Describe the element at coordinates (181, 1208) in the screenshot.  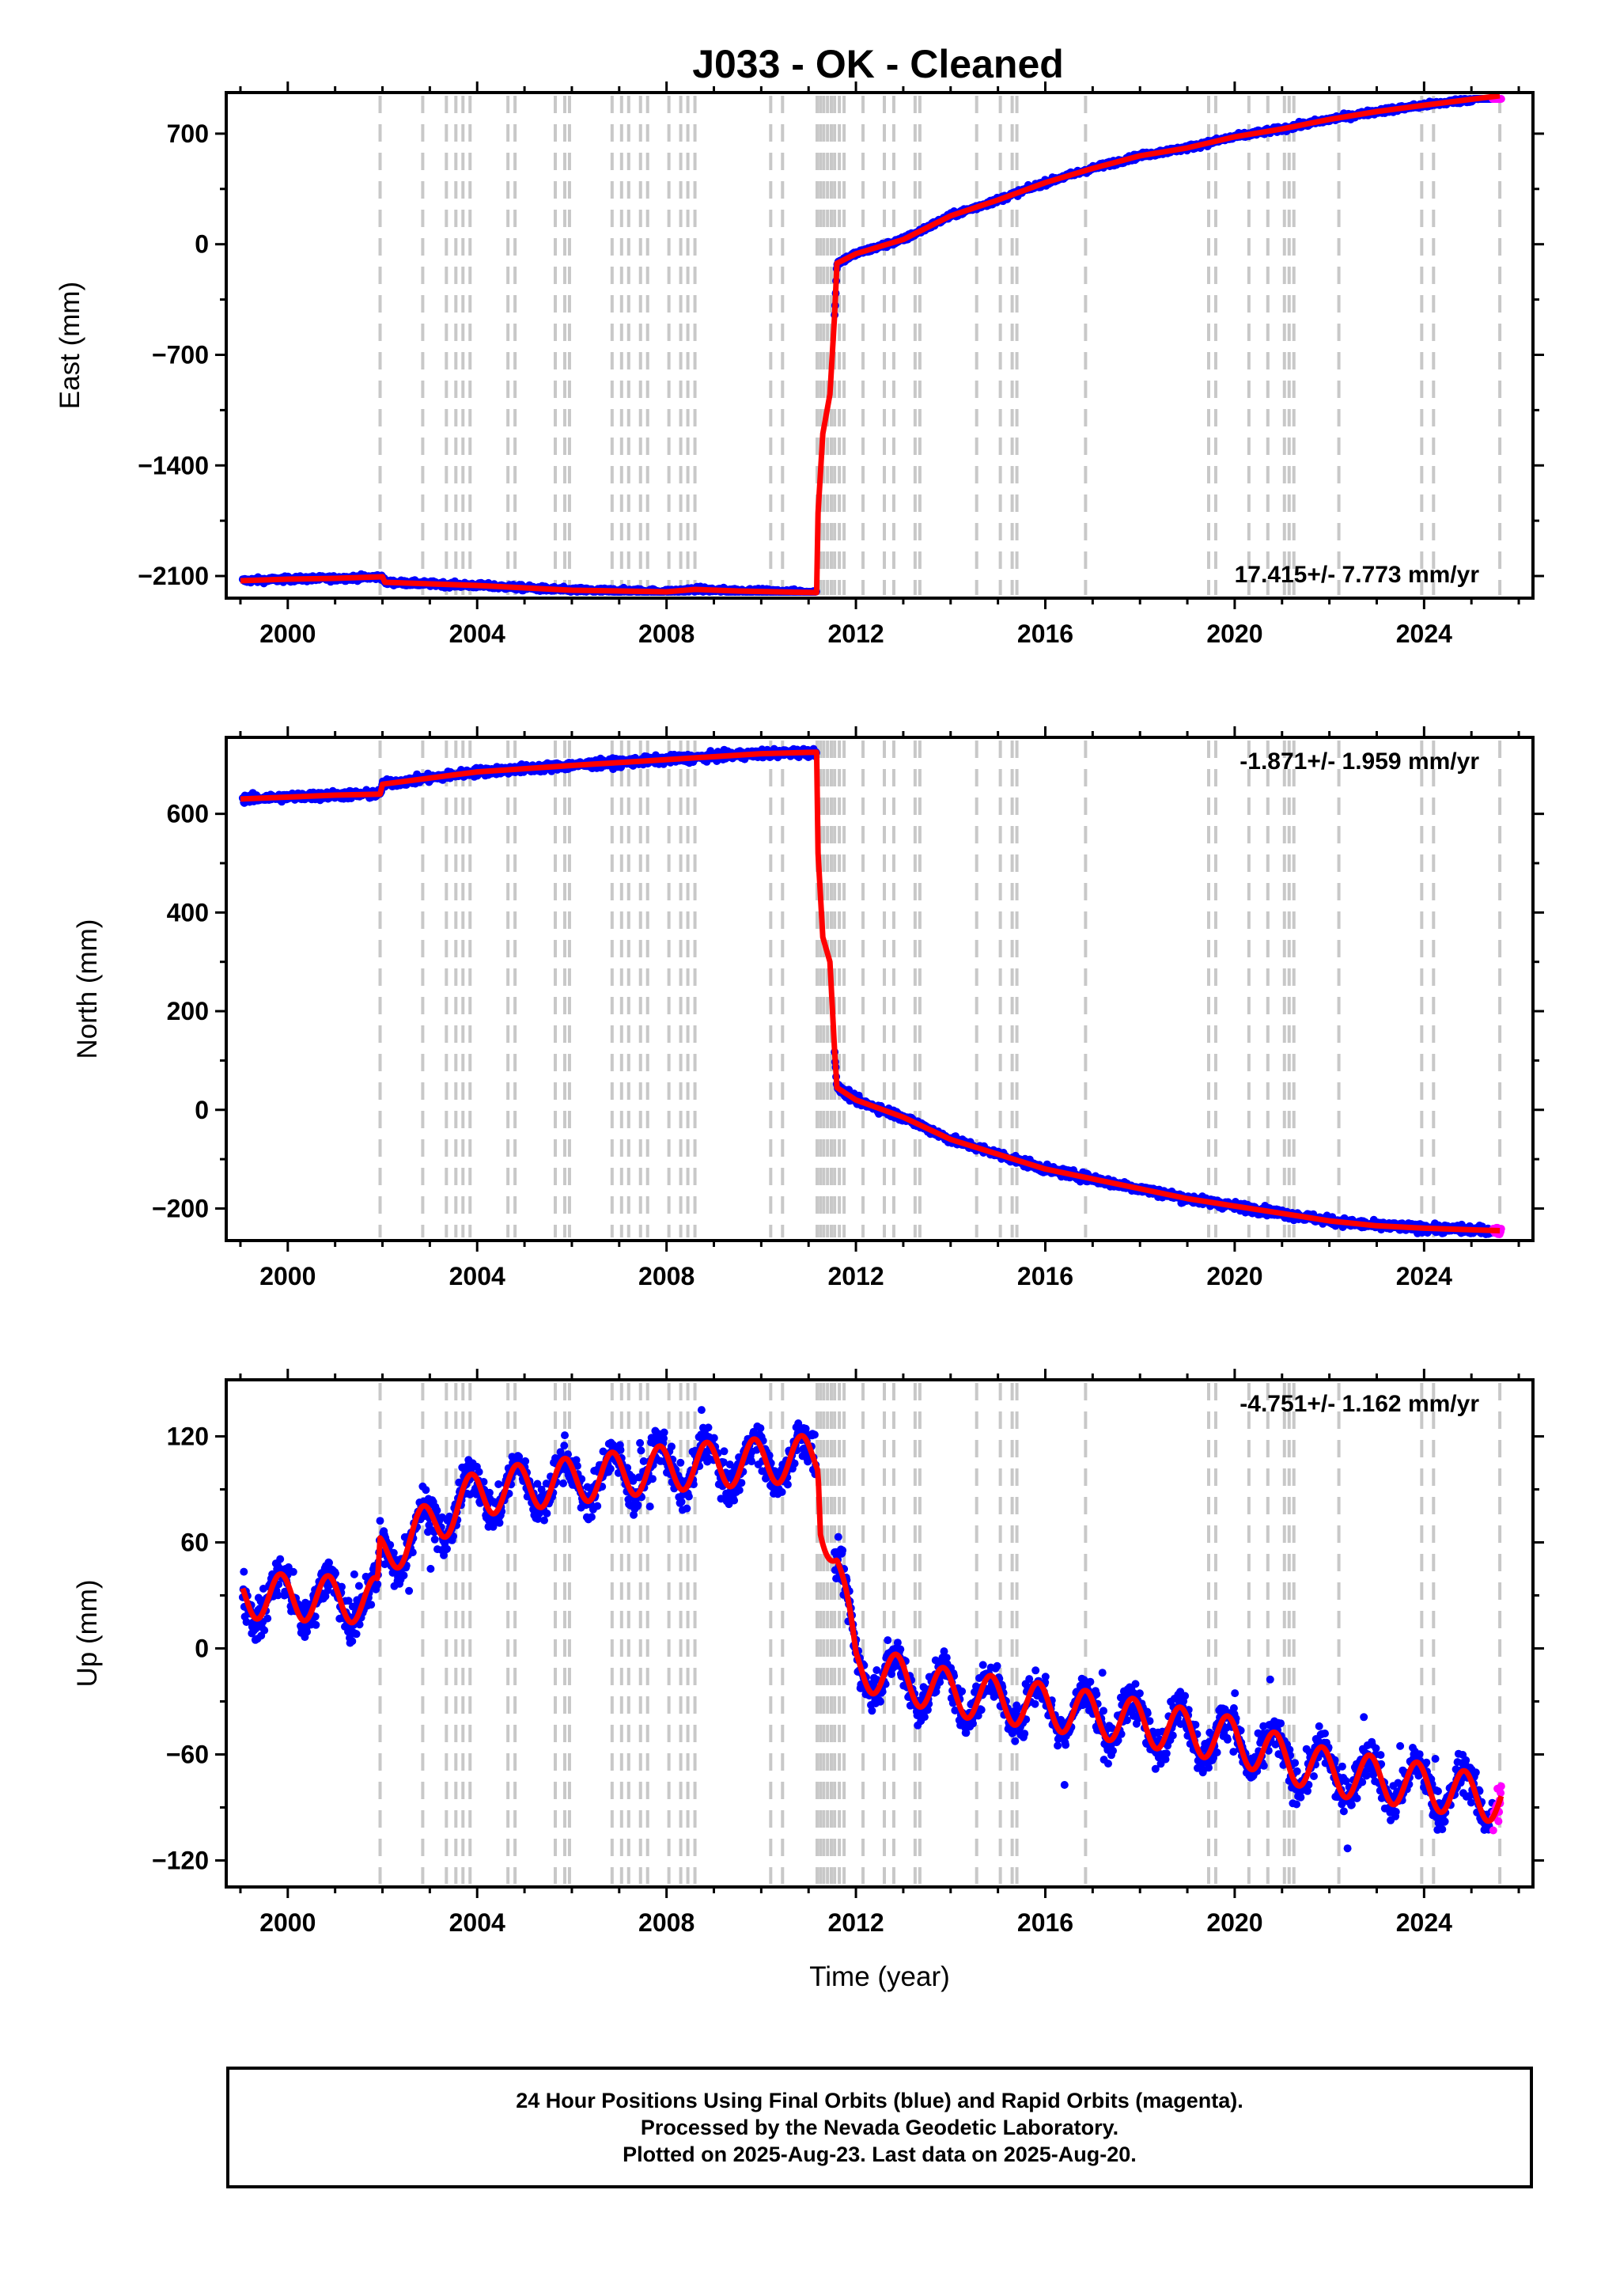
I see `y-tick-label: −200` at that location.